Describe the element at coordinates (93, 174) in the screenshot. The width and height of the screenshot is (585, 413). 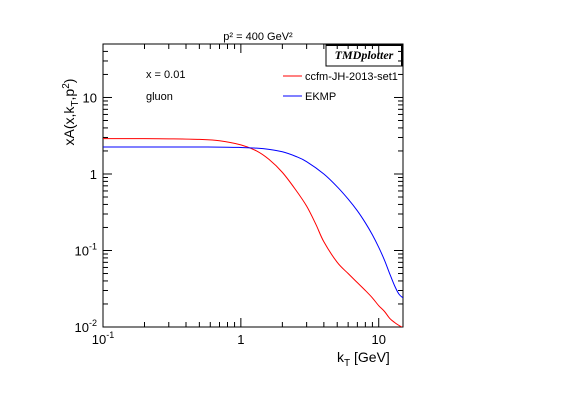
I see `y-tick-label: 1` at that location.